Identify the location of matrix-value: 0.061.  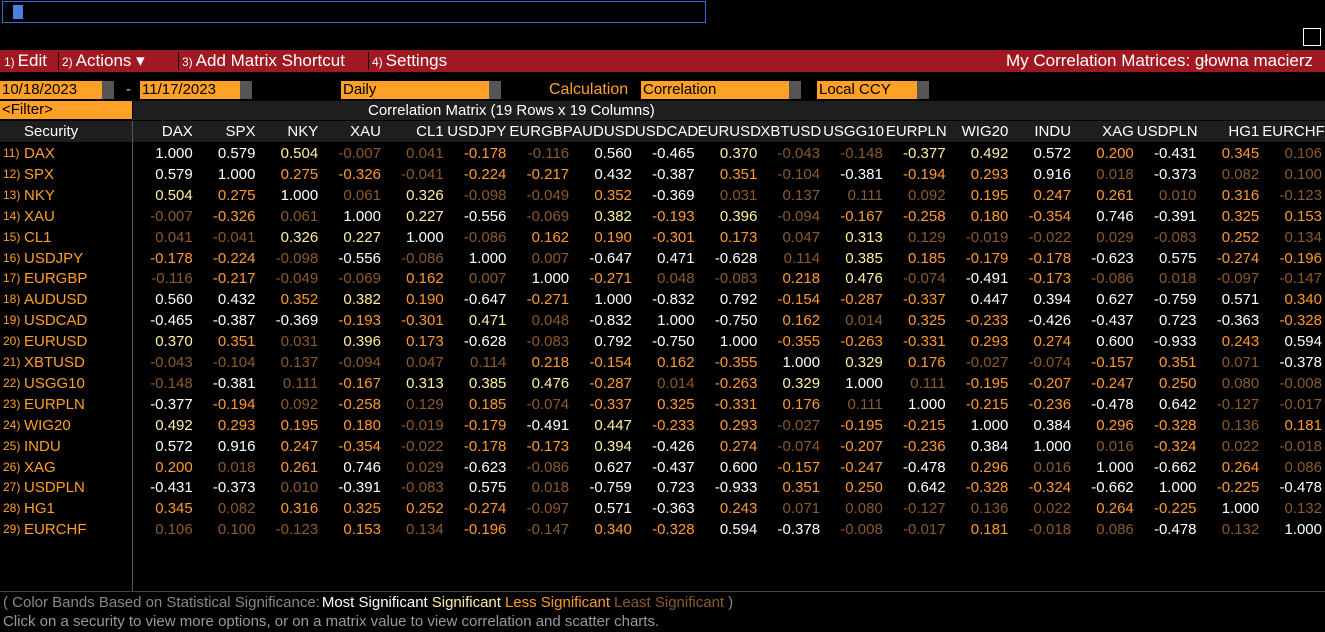
(362, 195).